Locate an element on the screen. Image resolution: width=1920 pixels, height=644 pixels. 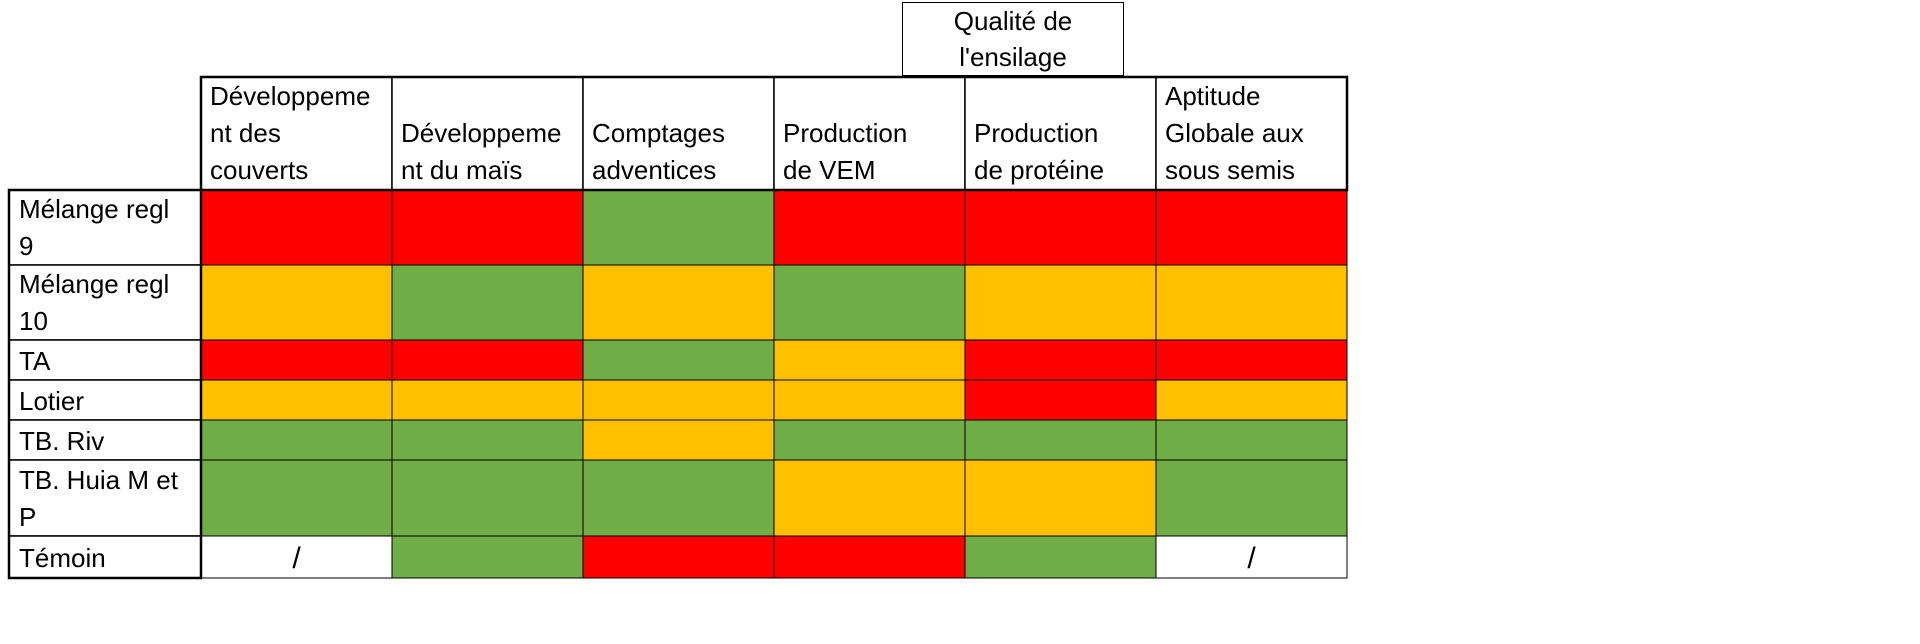
row-label: TA is located at coordinates (35, 361).